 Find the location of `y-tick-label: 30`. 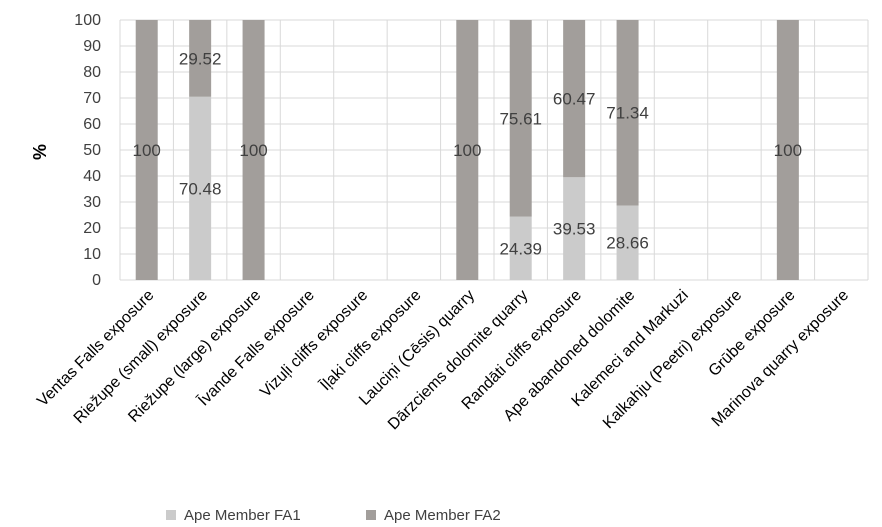

y-tick-label: 30 is located at coordinates (92, 202).